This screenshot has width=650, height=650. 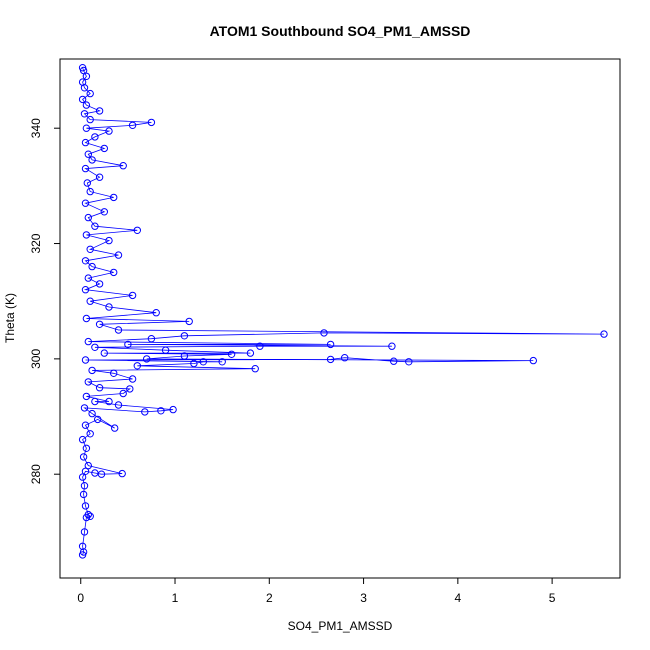 What do you see at coordinates (36, 243) in the screenshot?
I see `y-tick-label: 320` at bounding box center [36, 243].